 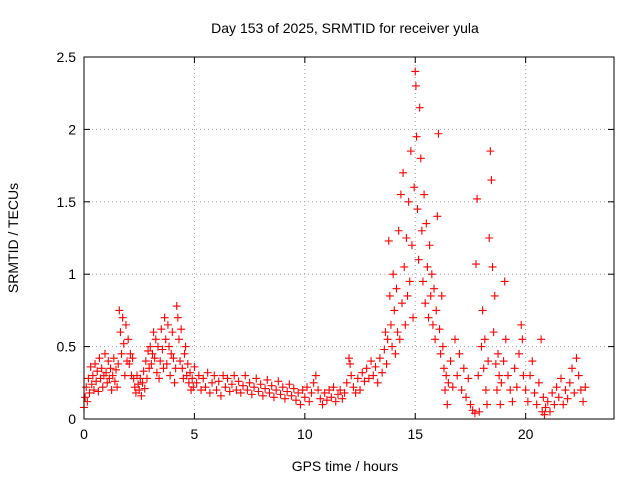 I want to click on x-tick-label: 0, so click(x=84, y=434).